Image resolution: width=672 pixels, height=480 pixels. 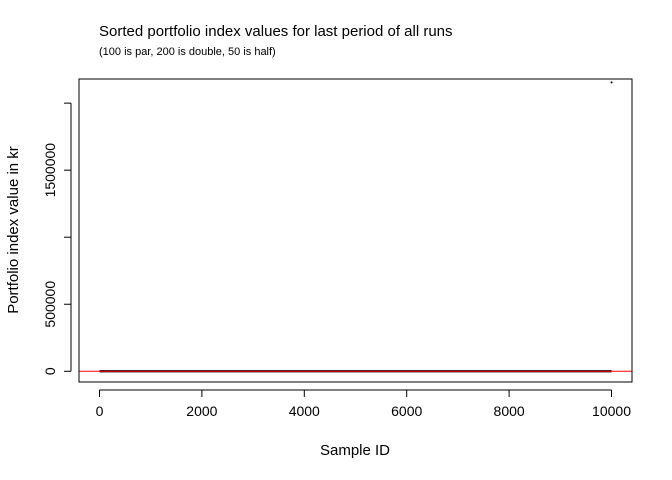 What do you see at coordinates (611, 82) in the screenshot?
I see `outlier-point` at bounding box center [611, 82].